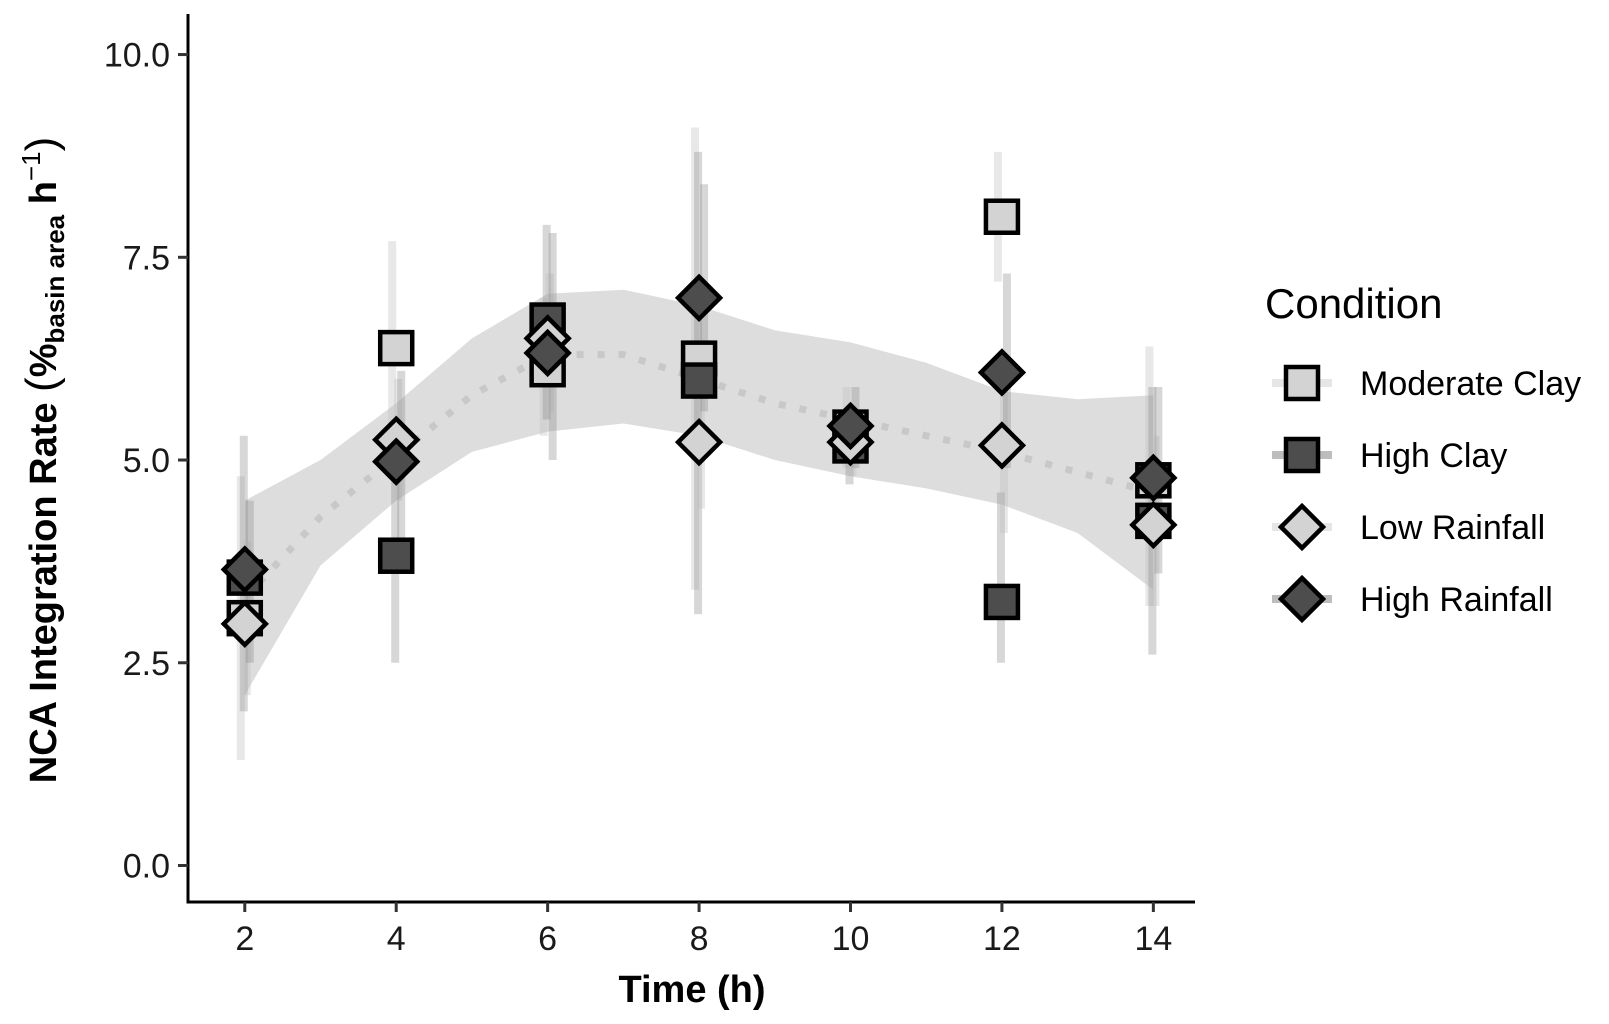 Image resolution: width=1609 pixels, height=1024 pixels. I want to click on y-tick-label: 5.0, so click(146, 461).